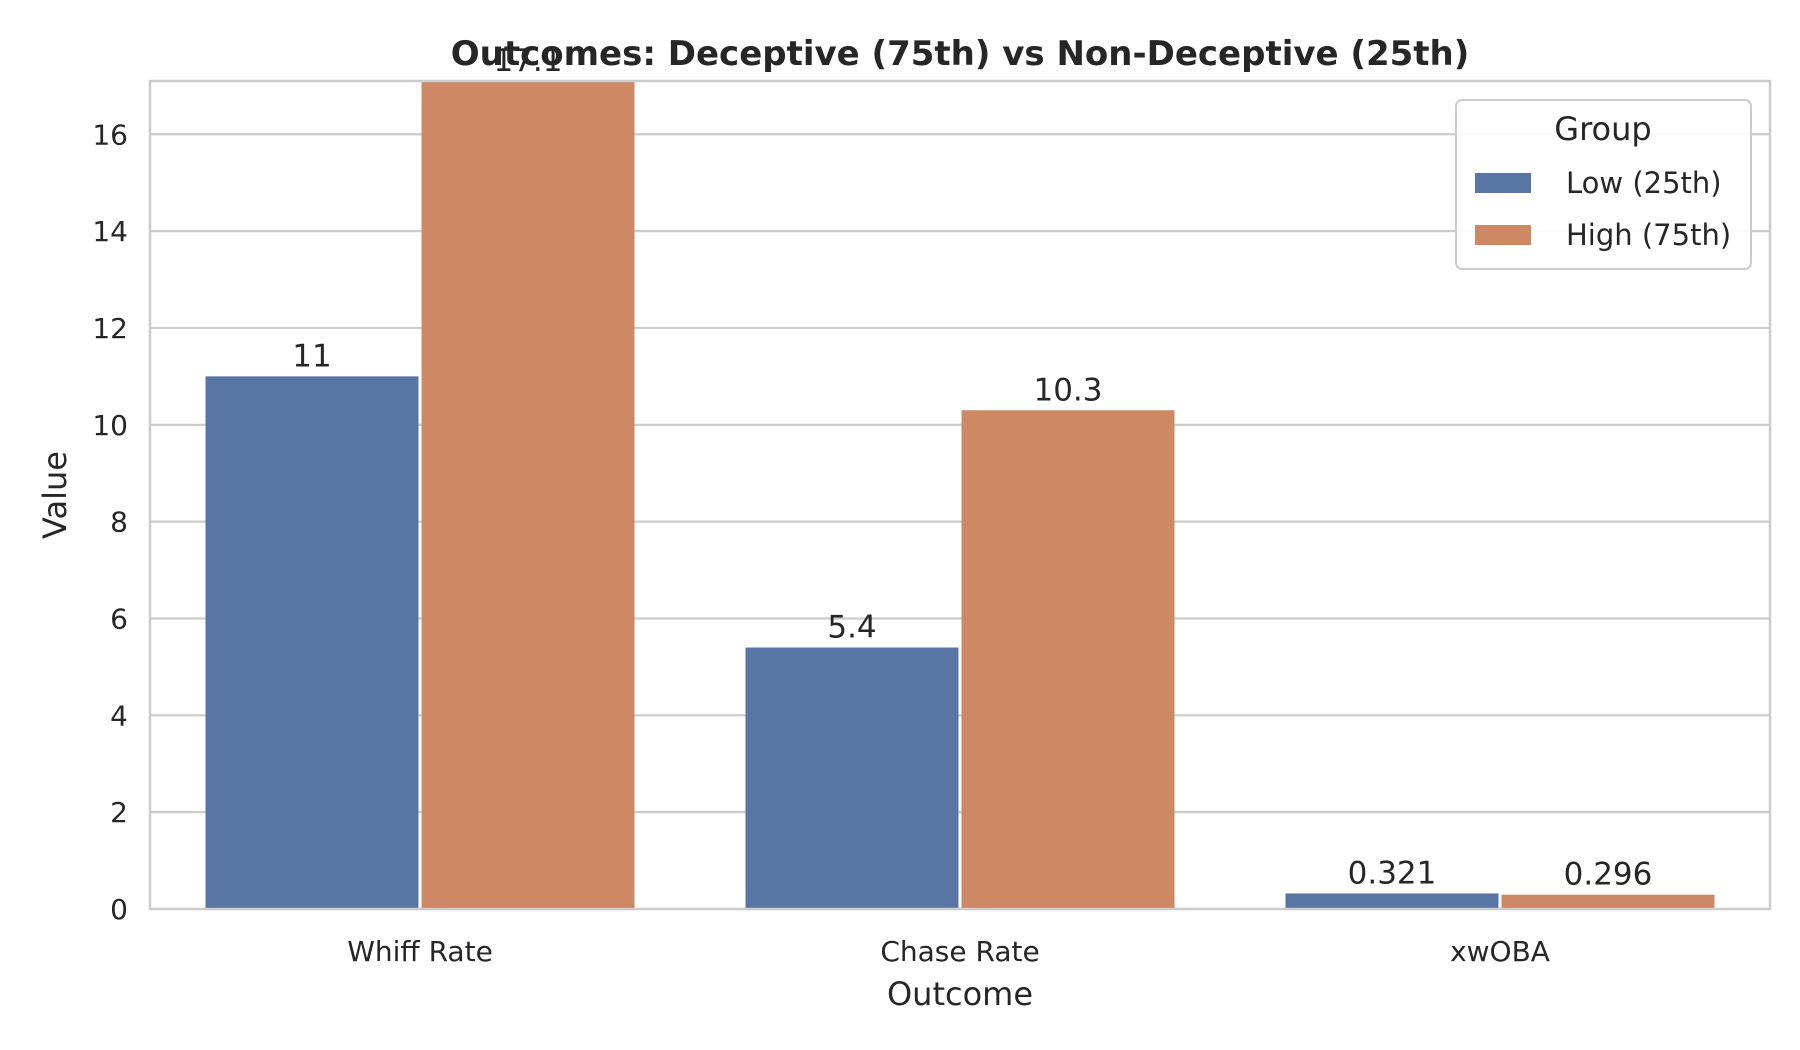  Describe the element at coordinates (119, 812) in the screenshot. I see `y-tick-label: 2` at that location.